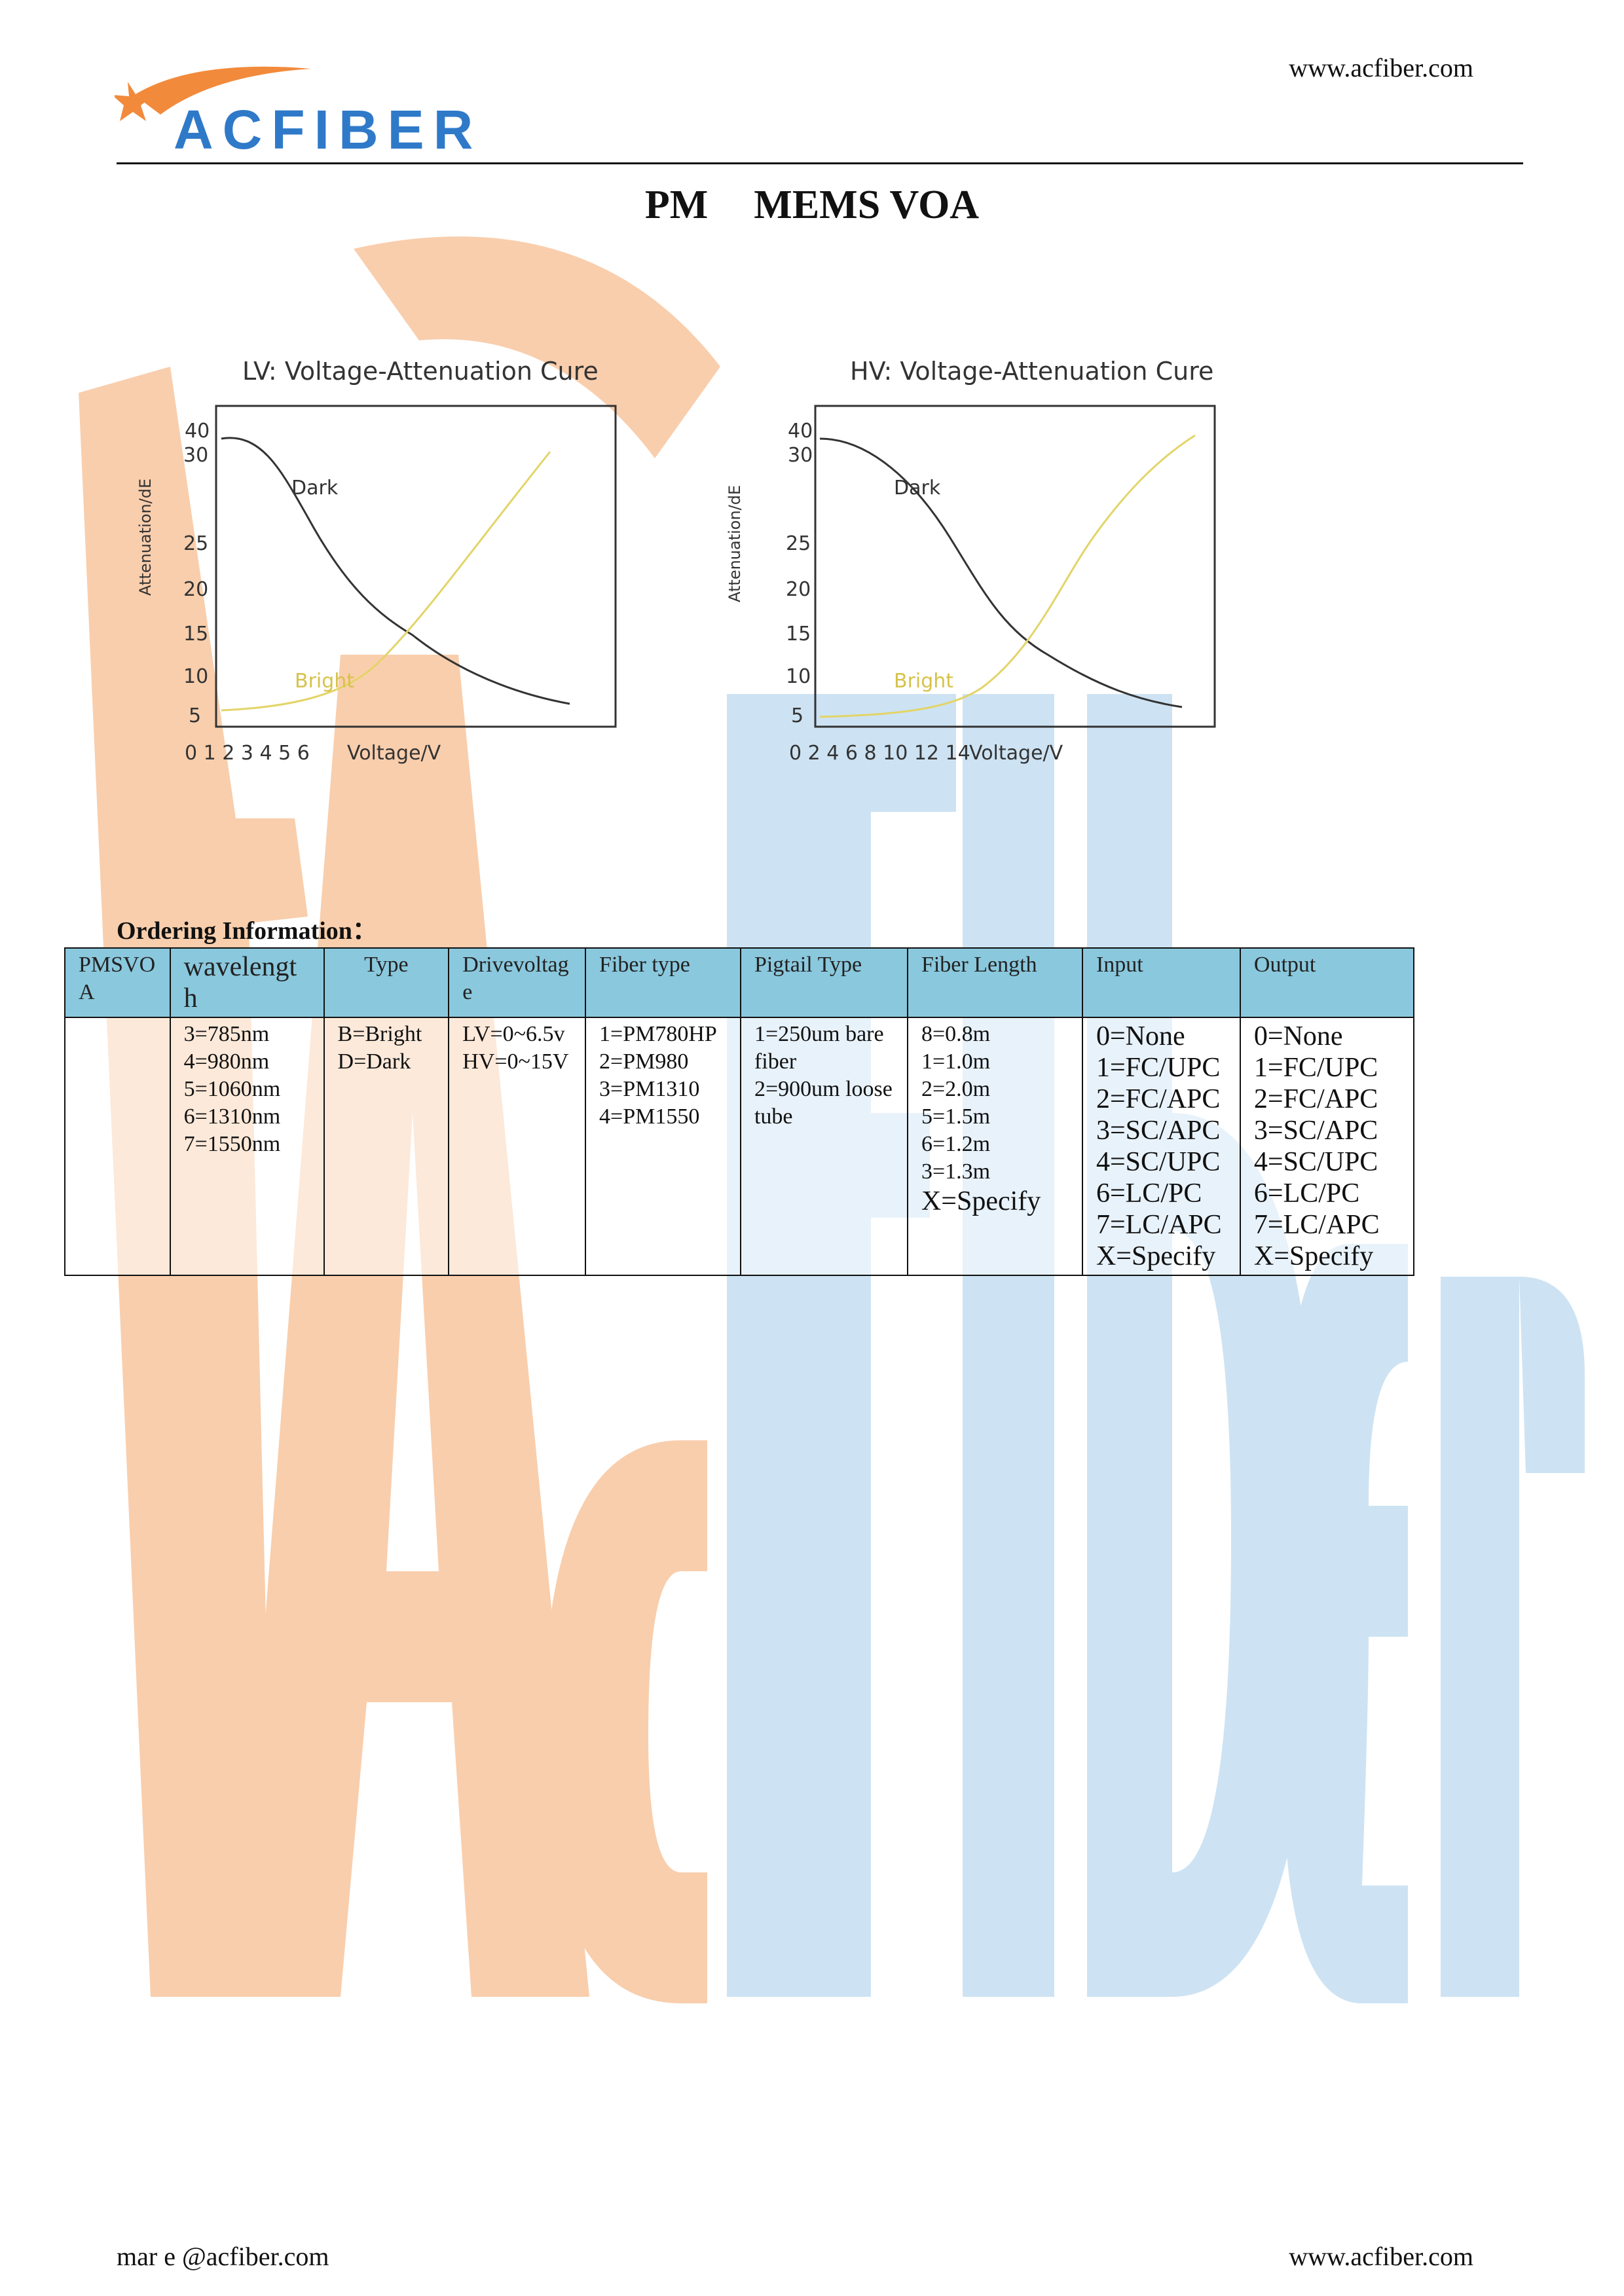 The image size is (1624, 2296). Describe the element at coordinates (649, 1116) in the screenshot. I see `option-item: 4=PM1550` at that location.